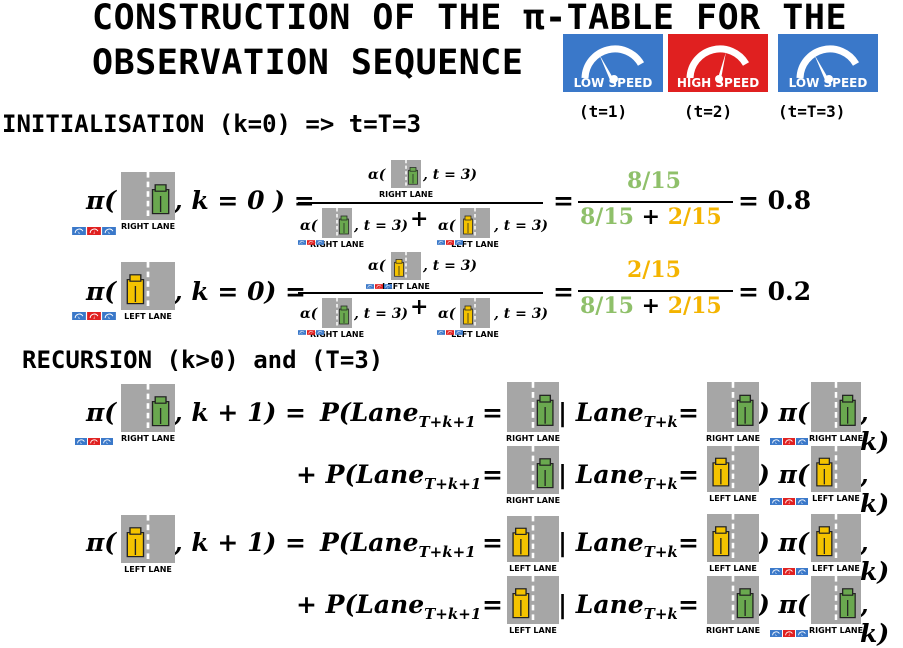 The width and height of the screenshot is (903, 648). What do you see at coordinates (419, 307) in the screenshot?
I see `plus-sign: +` at bounding box center [419, 307].